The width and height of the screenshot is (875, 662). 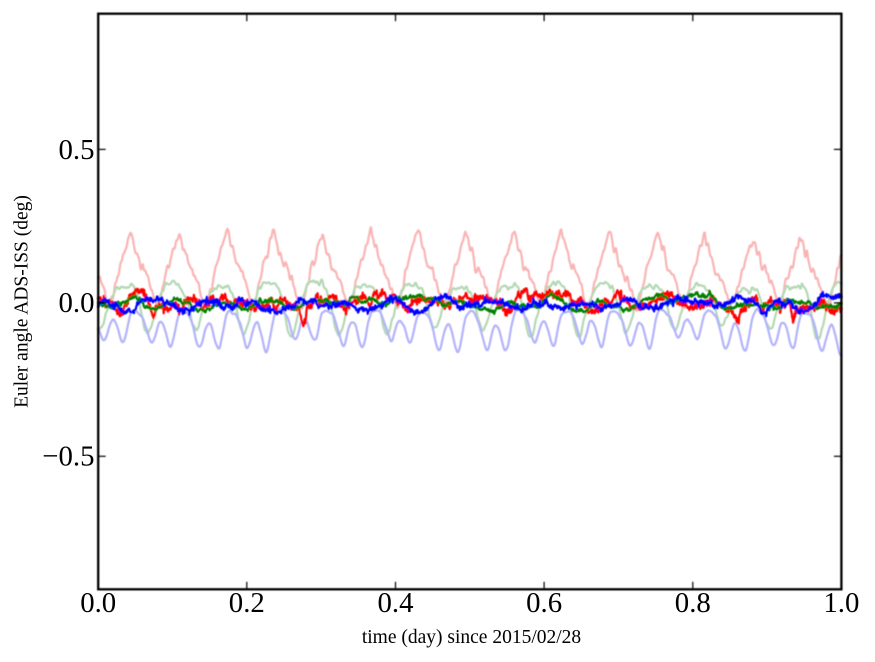 What do you see at coordinates (841, 603) in the screenshot?
I see `svg-text: 1.0` at bounding box center [841, 603].